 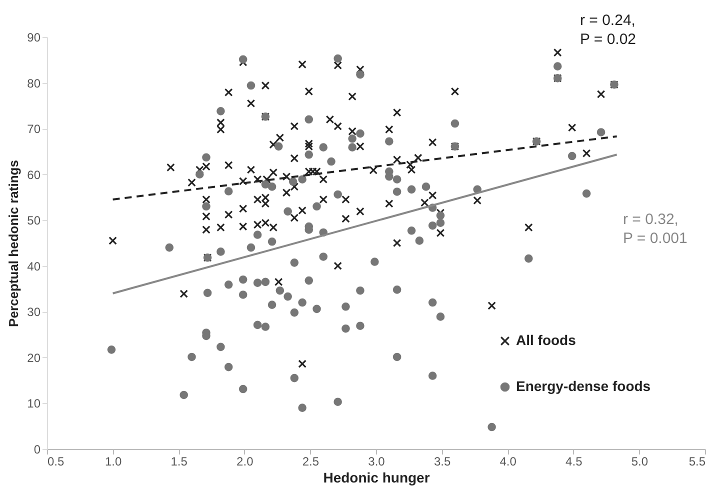 I want to click on legend-label: All foods, so click(x=546, y=340).